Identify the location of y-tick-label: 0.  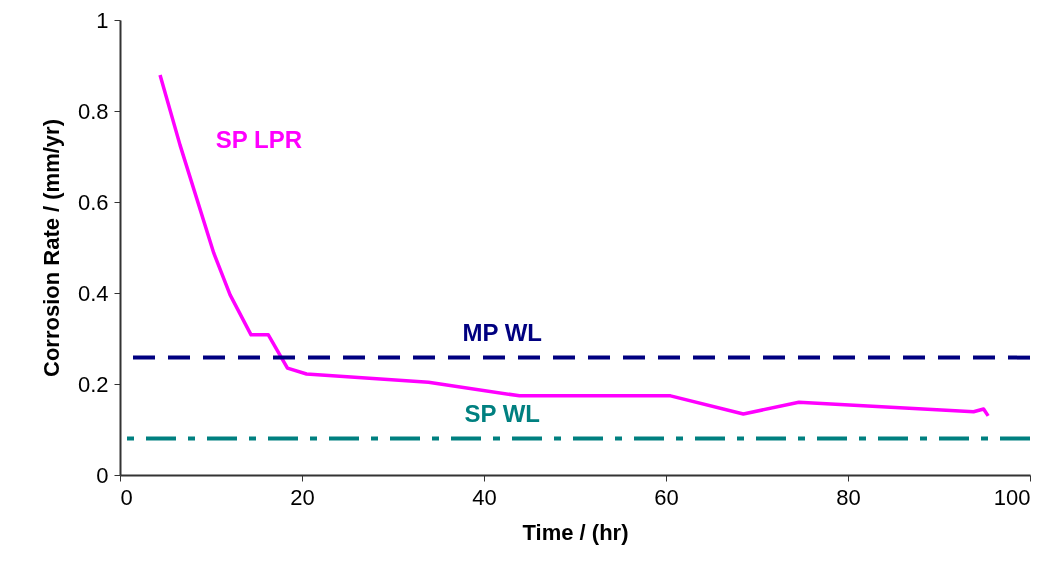
(102, 475).